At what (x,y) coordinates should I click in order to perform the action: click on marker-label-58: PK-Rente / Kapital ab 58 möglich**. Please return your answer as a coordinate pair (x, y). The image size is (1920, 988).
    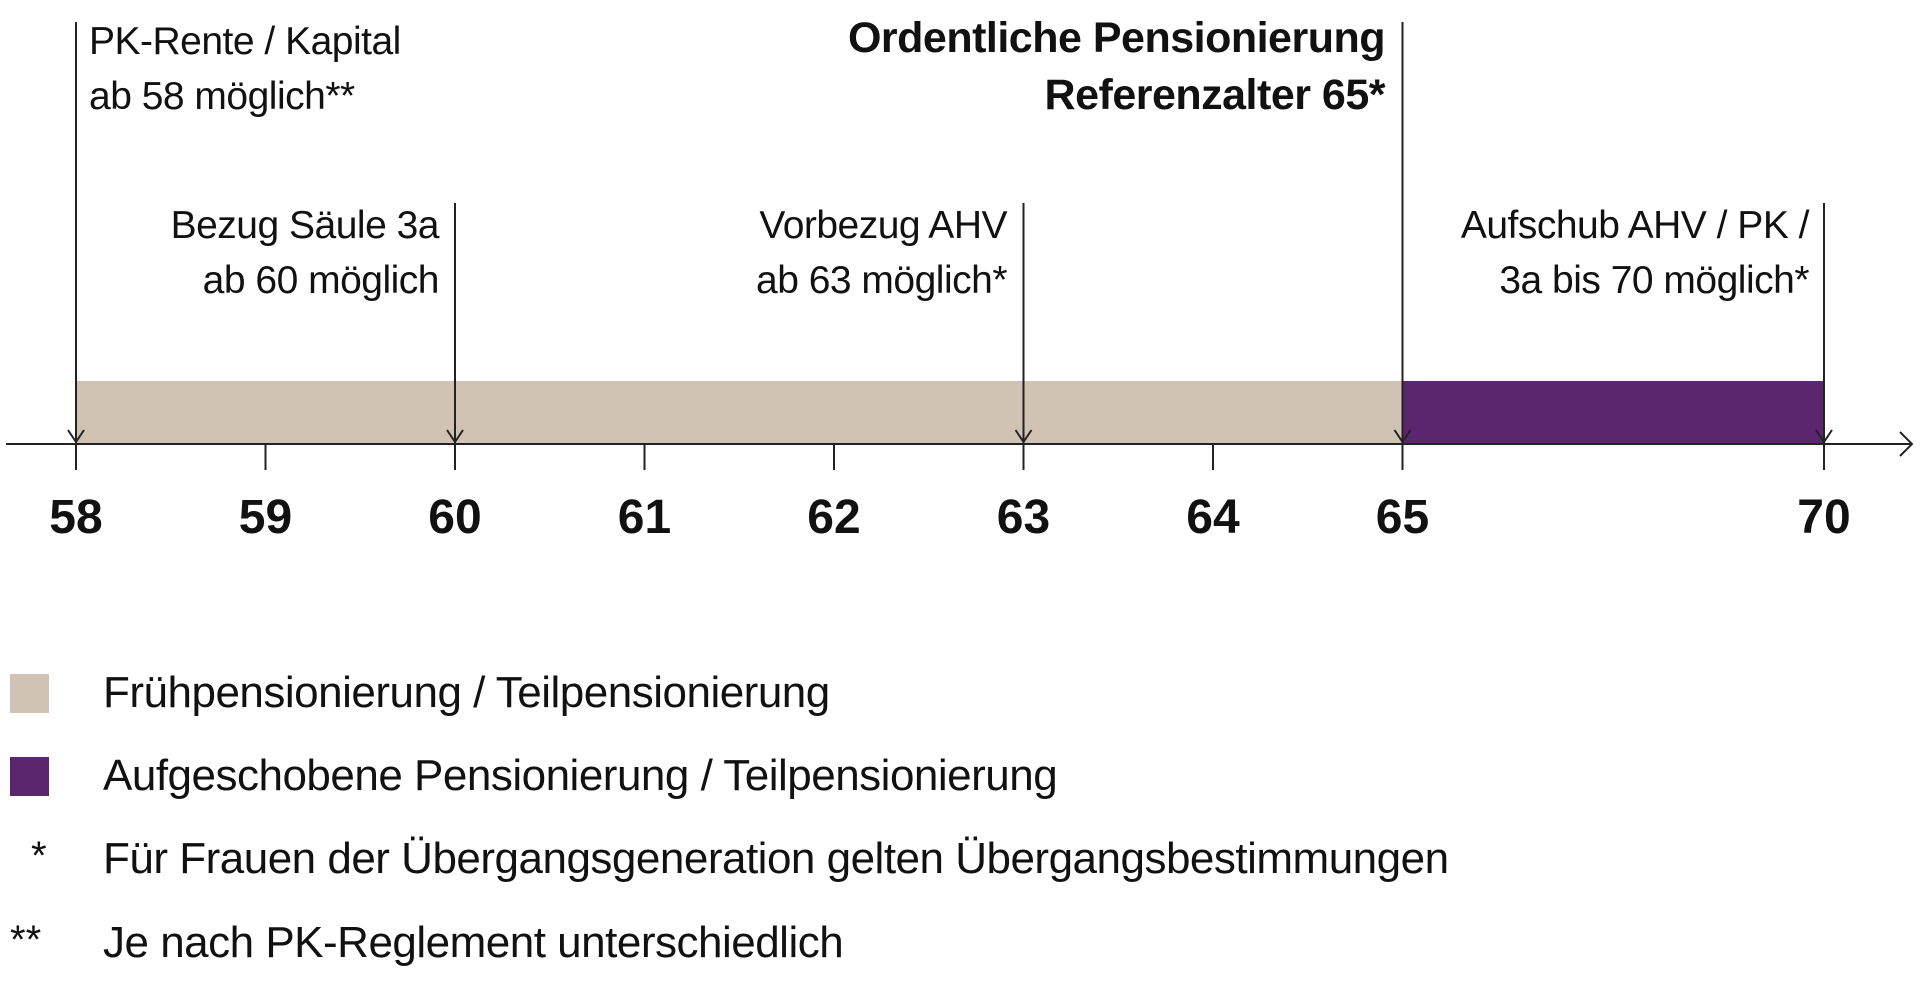
    Looking at the image, I should click on (245, 69).